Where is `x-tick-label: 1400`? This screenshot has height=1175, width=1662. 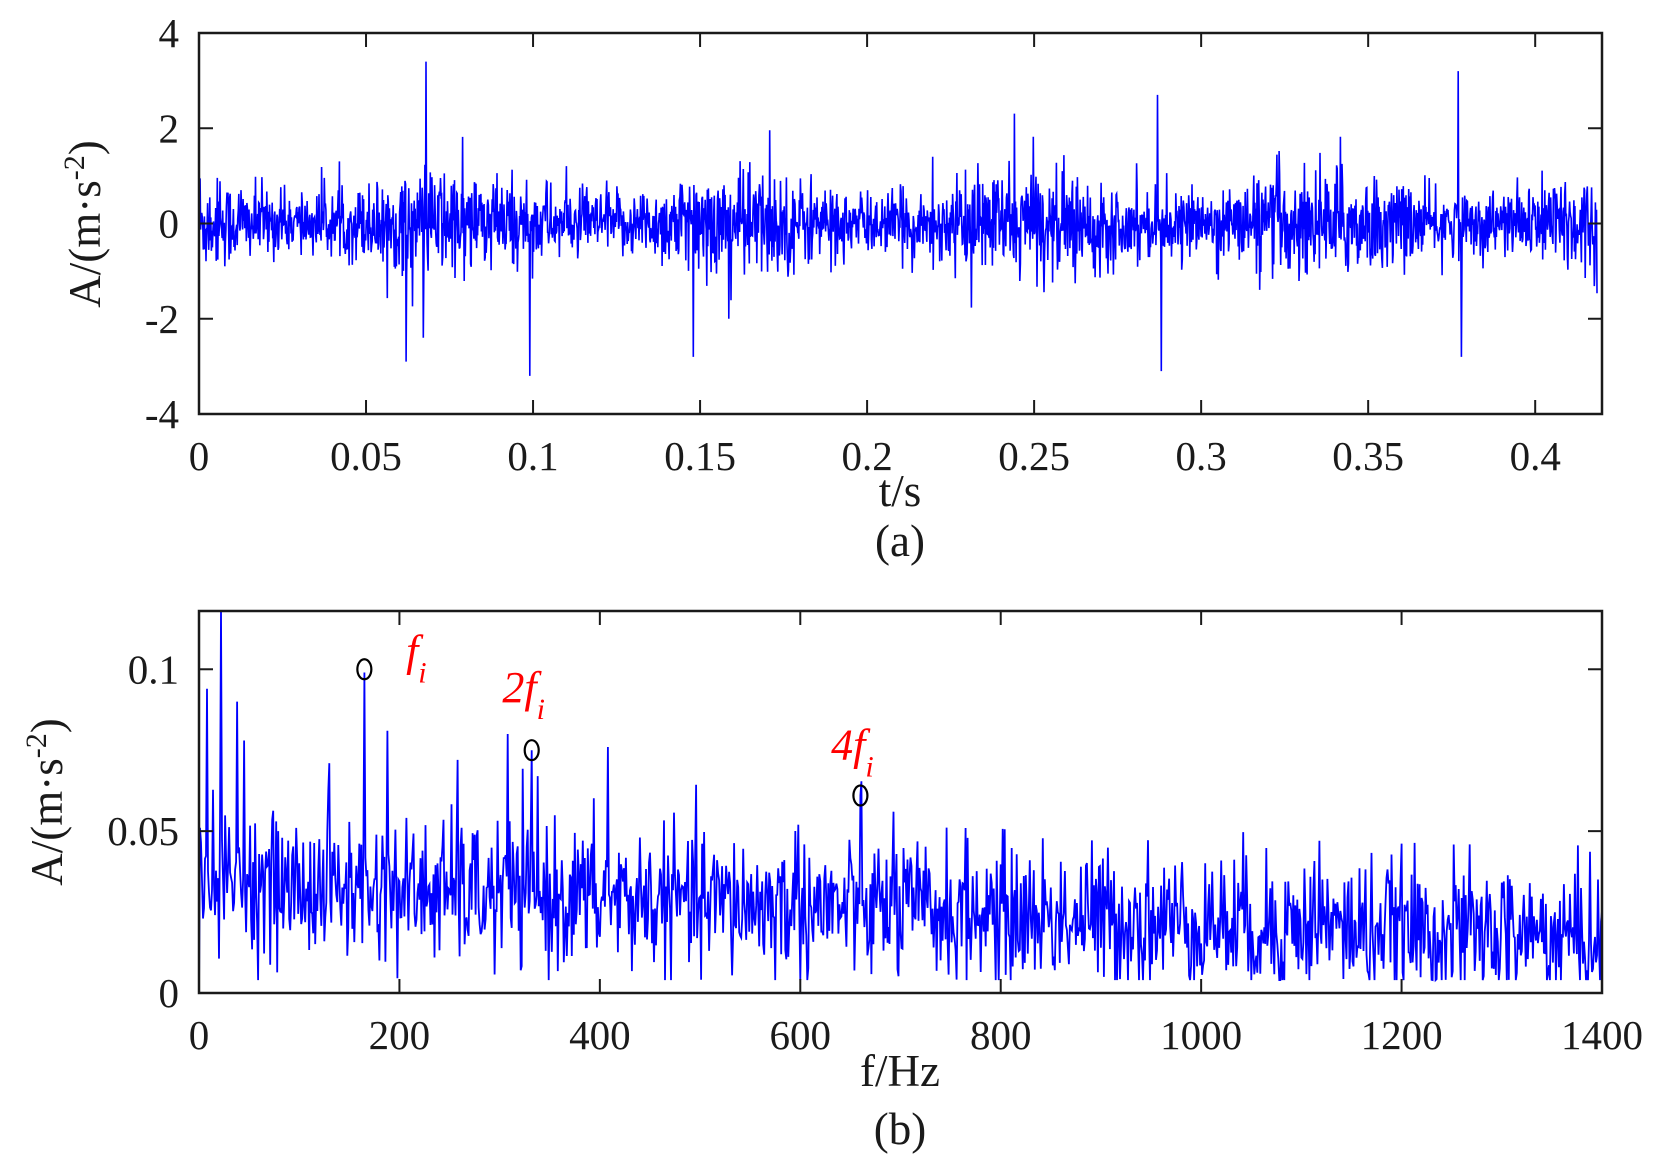
x-tick-label: 1400 is located at coordinates (1602, 1035).